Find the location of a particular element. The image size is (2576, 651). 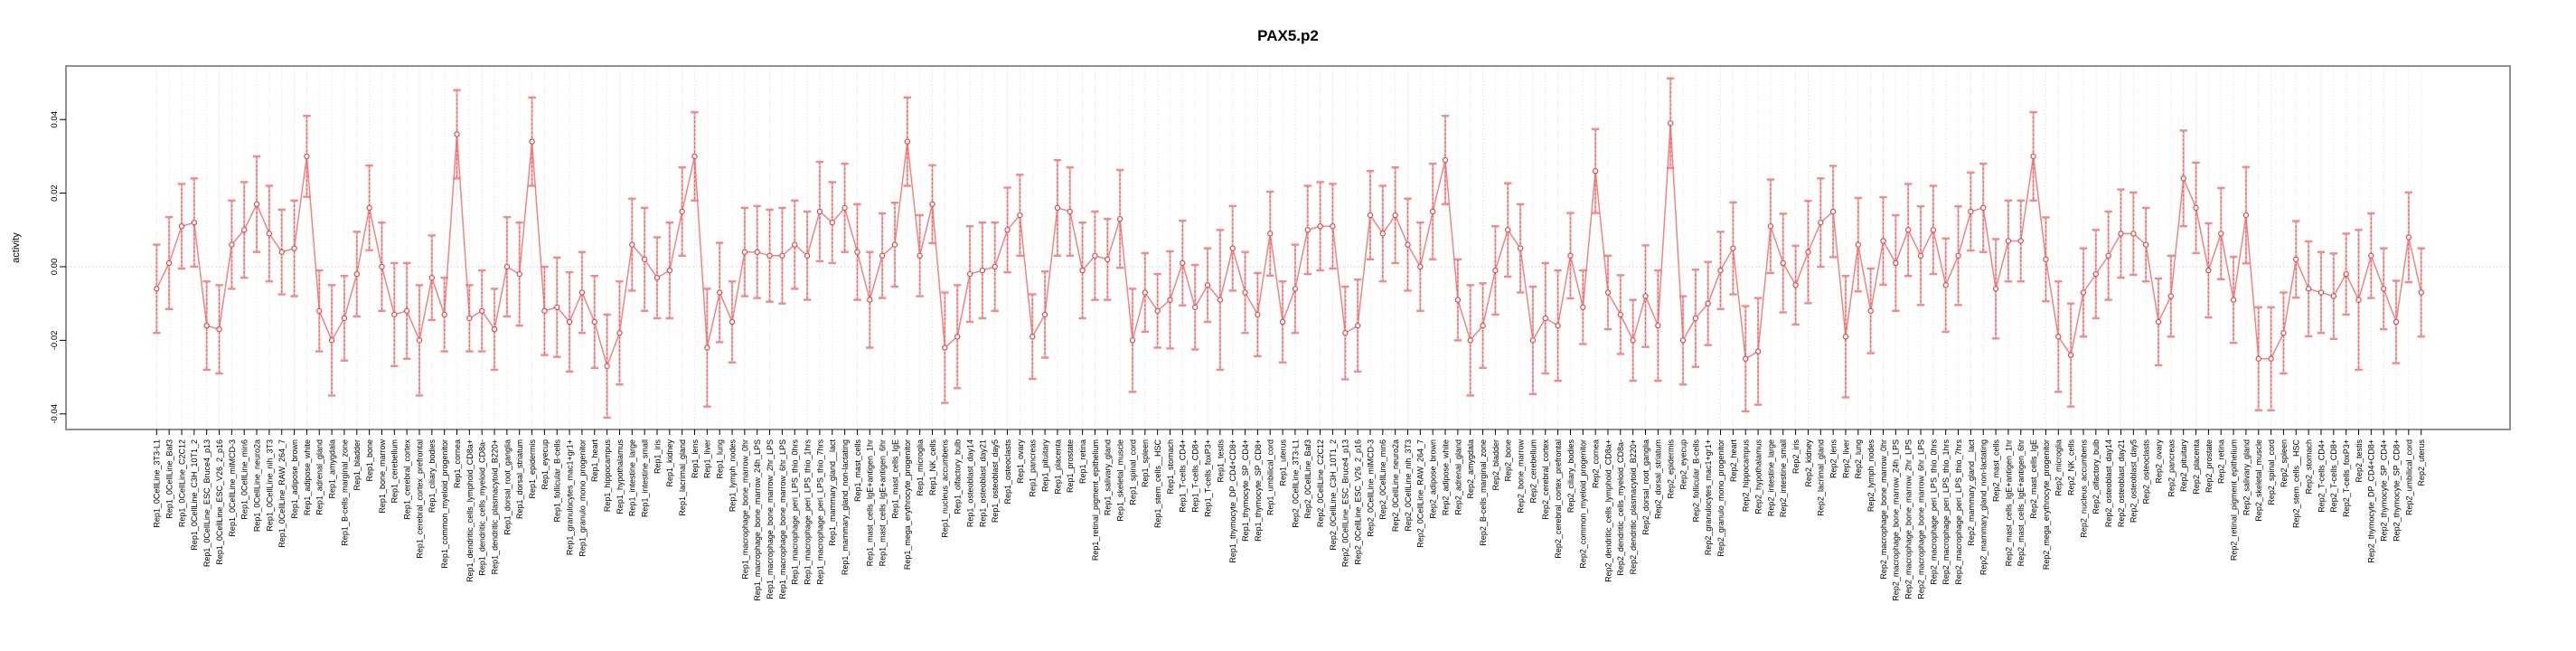

x-tick-label: Rep1_lung is located at coordinates (721, 459).